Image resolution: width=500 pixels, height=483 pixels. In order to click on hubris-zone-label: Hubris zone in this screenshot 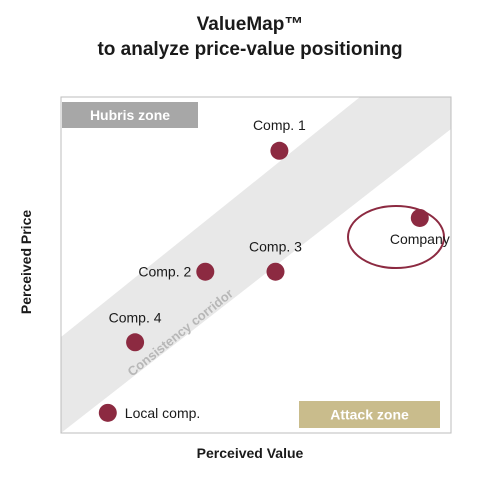, I will do `click(130, 115)`.